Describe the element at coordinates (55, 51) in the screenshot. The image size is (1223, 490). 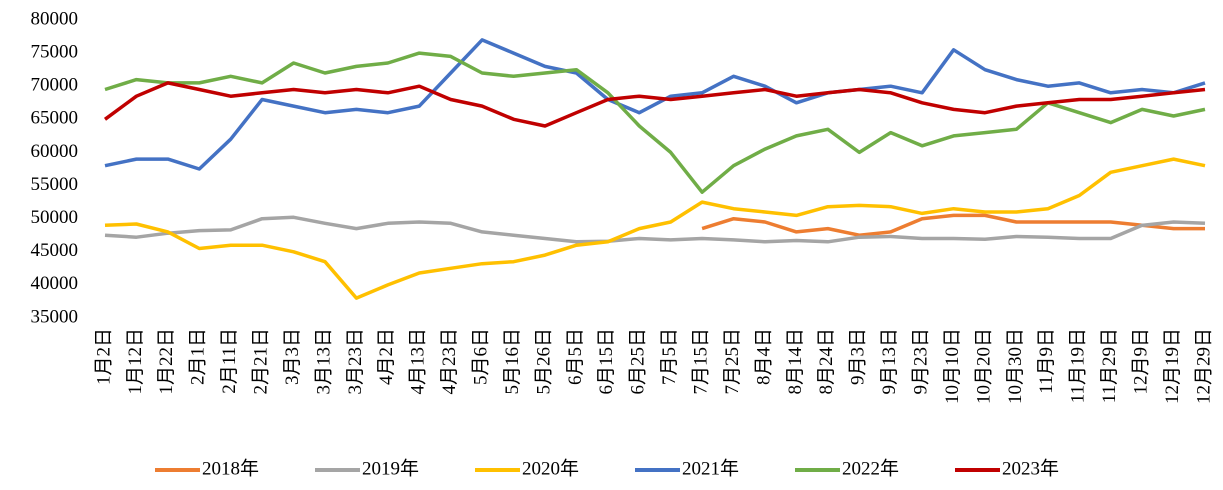
I see `y-tick-label: 75000` at that location.